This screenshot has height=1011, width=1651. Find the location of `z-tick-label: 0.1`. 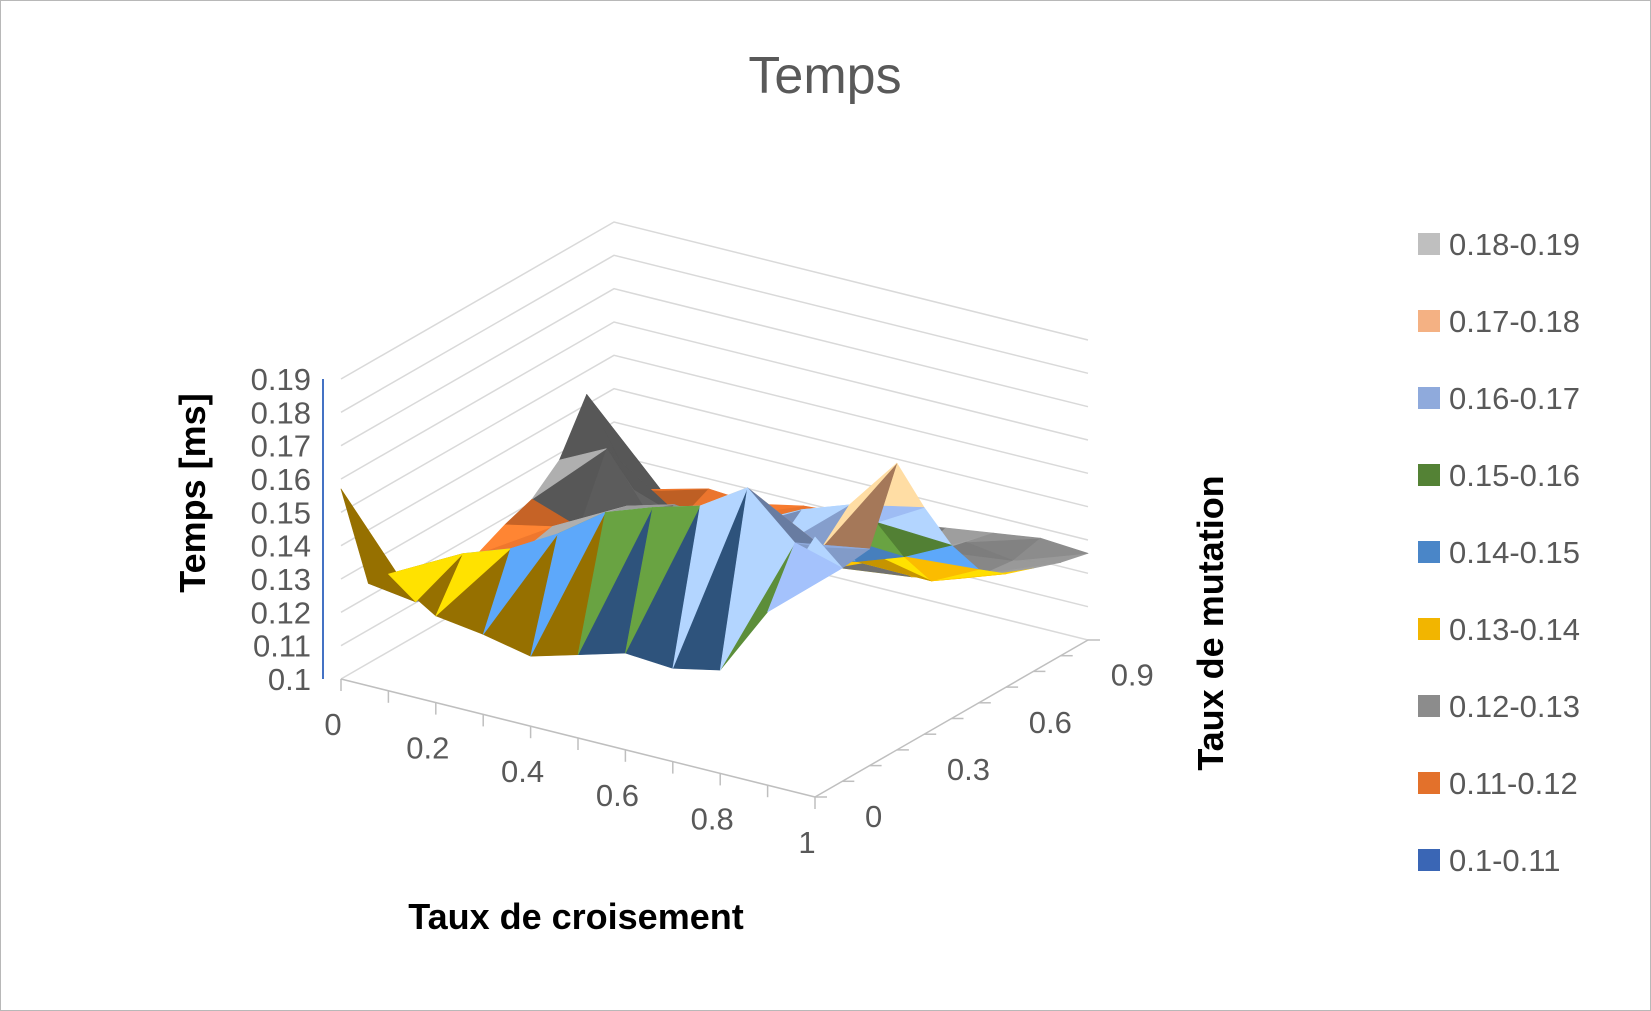

z-tick-label: 0.1 is located at coordinates (289, 679).